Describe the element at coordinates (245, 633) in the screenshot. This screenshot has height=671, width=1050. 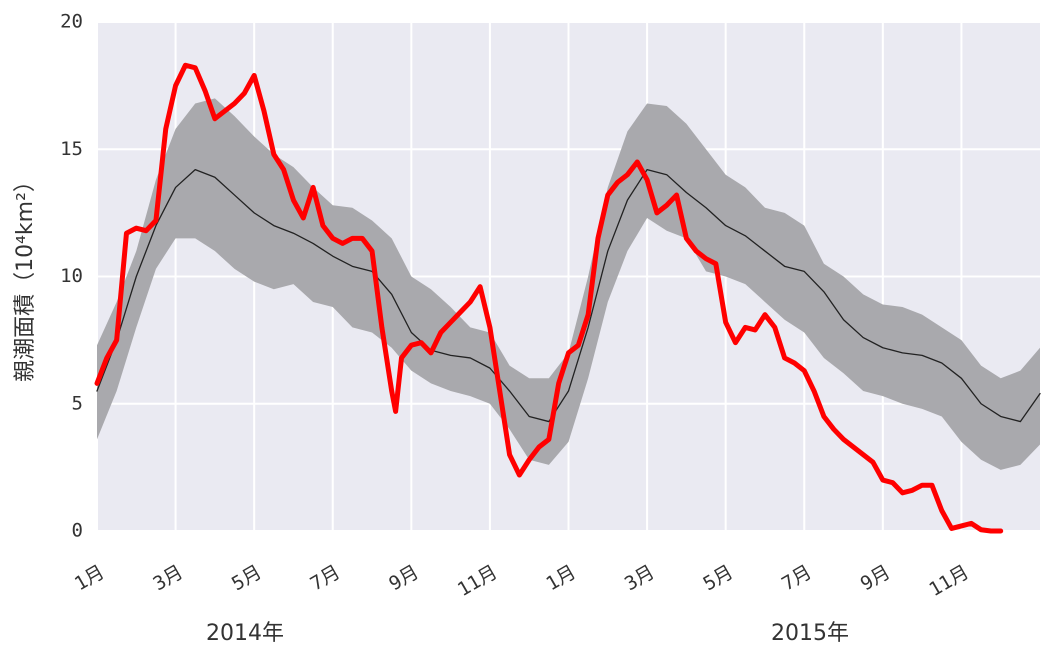
I see `year-label: 2014年` at that location.